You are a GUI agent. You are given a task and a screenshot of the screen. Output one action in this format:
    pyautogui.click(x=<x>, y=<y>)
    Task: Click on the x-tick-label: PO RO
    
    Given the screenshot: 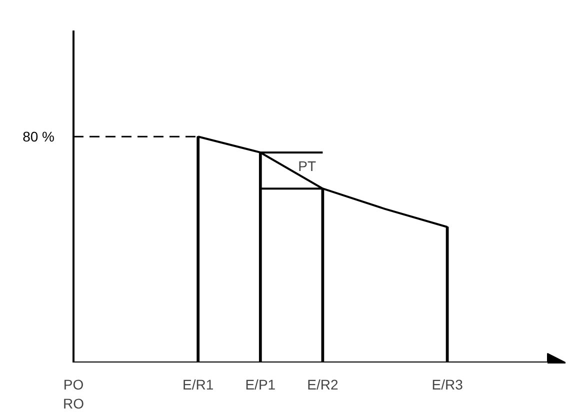 What is the action you would take?
    pyautogui.click(x=73, y=394)
    